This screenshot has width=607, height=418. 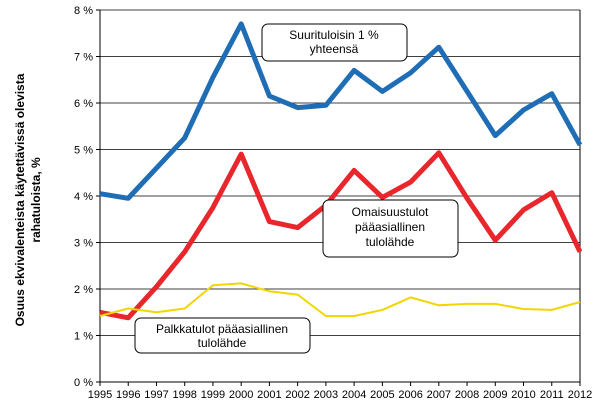 What do you see at coordinates (83, 337) in the screenshot?
I see `y-tick-label: 1 %` at bounding box center [83, 337].